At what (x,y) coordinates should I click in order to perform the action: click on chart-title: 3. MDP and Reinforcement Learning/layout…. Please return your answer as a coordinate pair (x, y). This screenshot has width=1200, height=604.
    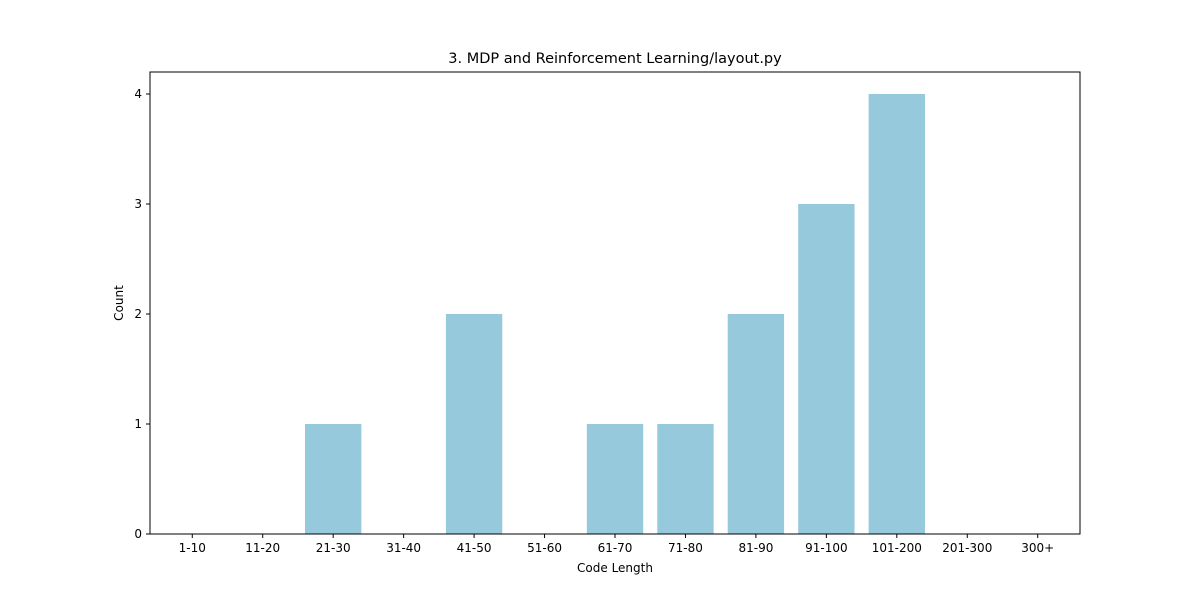
    Looking at the image, I should click on (615, 59).